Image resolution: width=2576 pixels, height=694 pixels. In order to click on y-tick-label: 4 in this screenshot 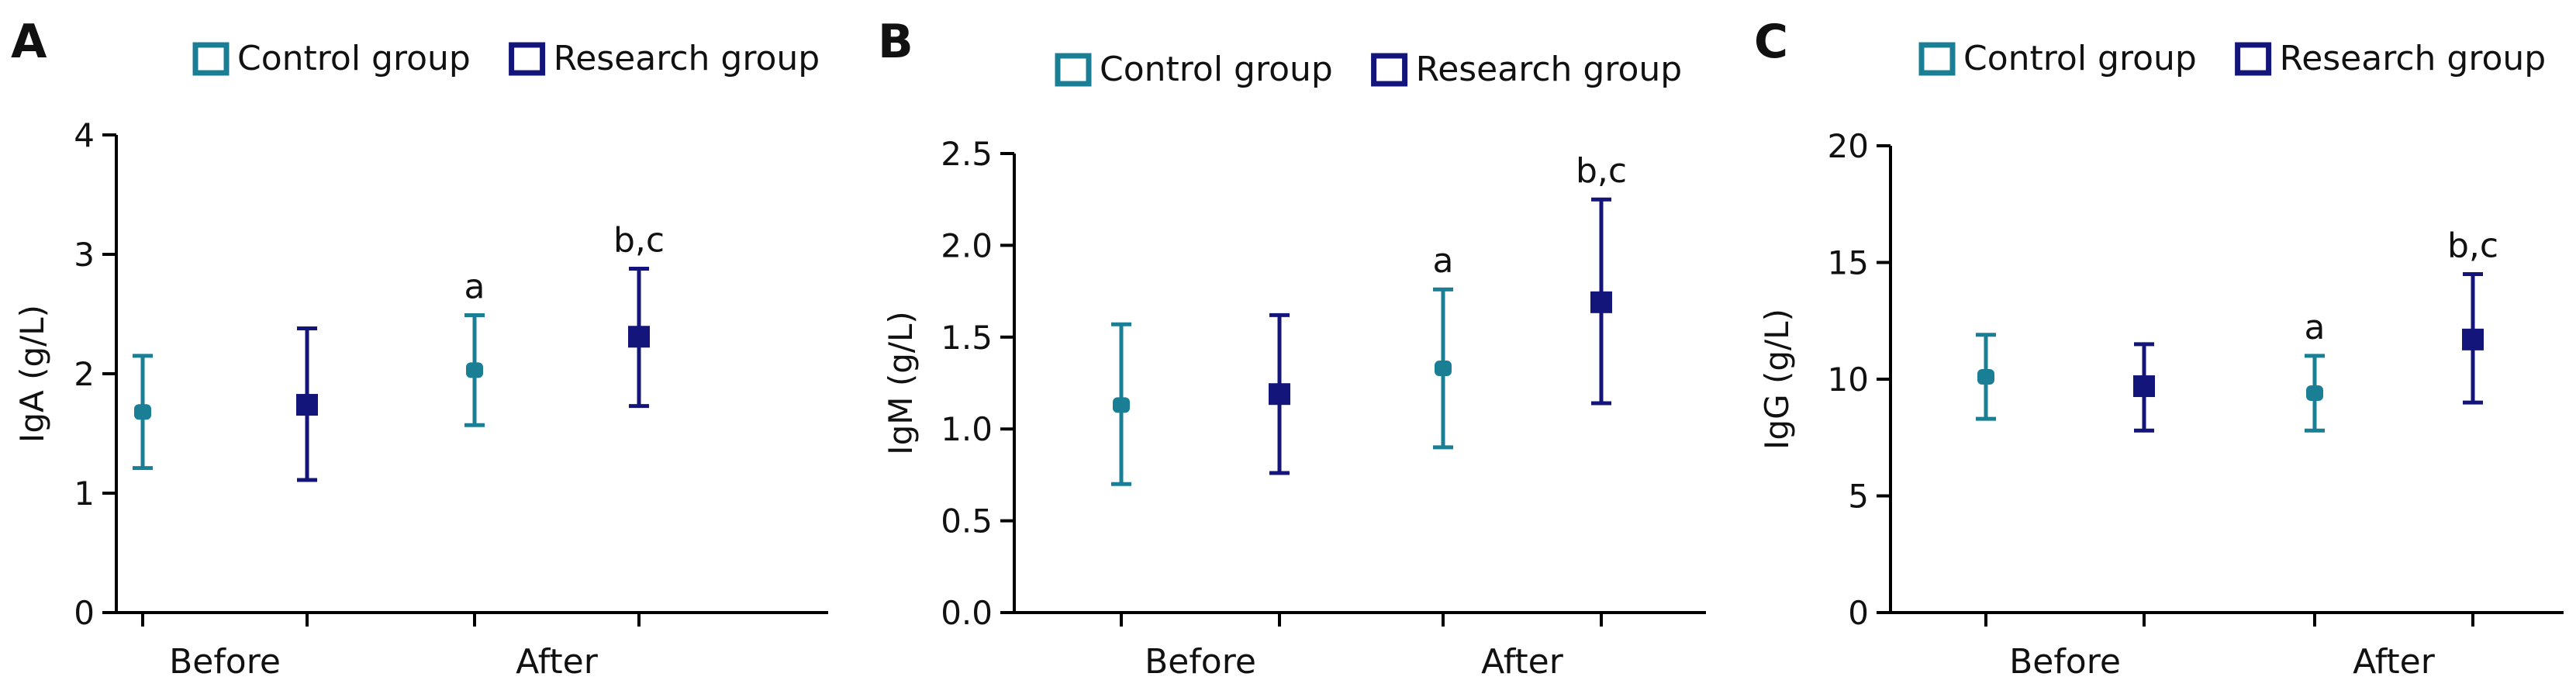, I will do `click(85, 135)`.